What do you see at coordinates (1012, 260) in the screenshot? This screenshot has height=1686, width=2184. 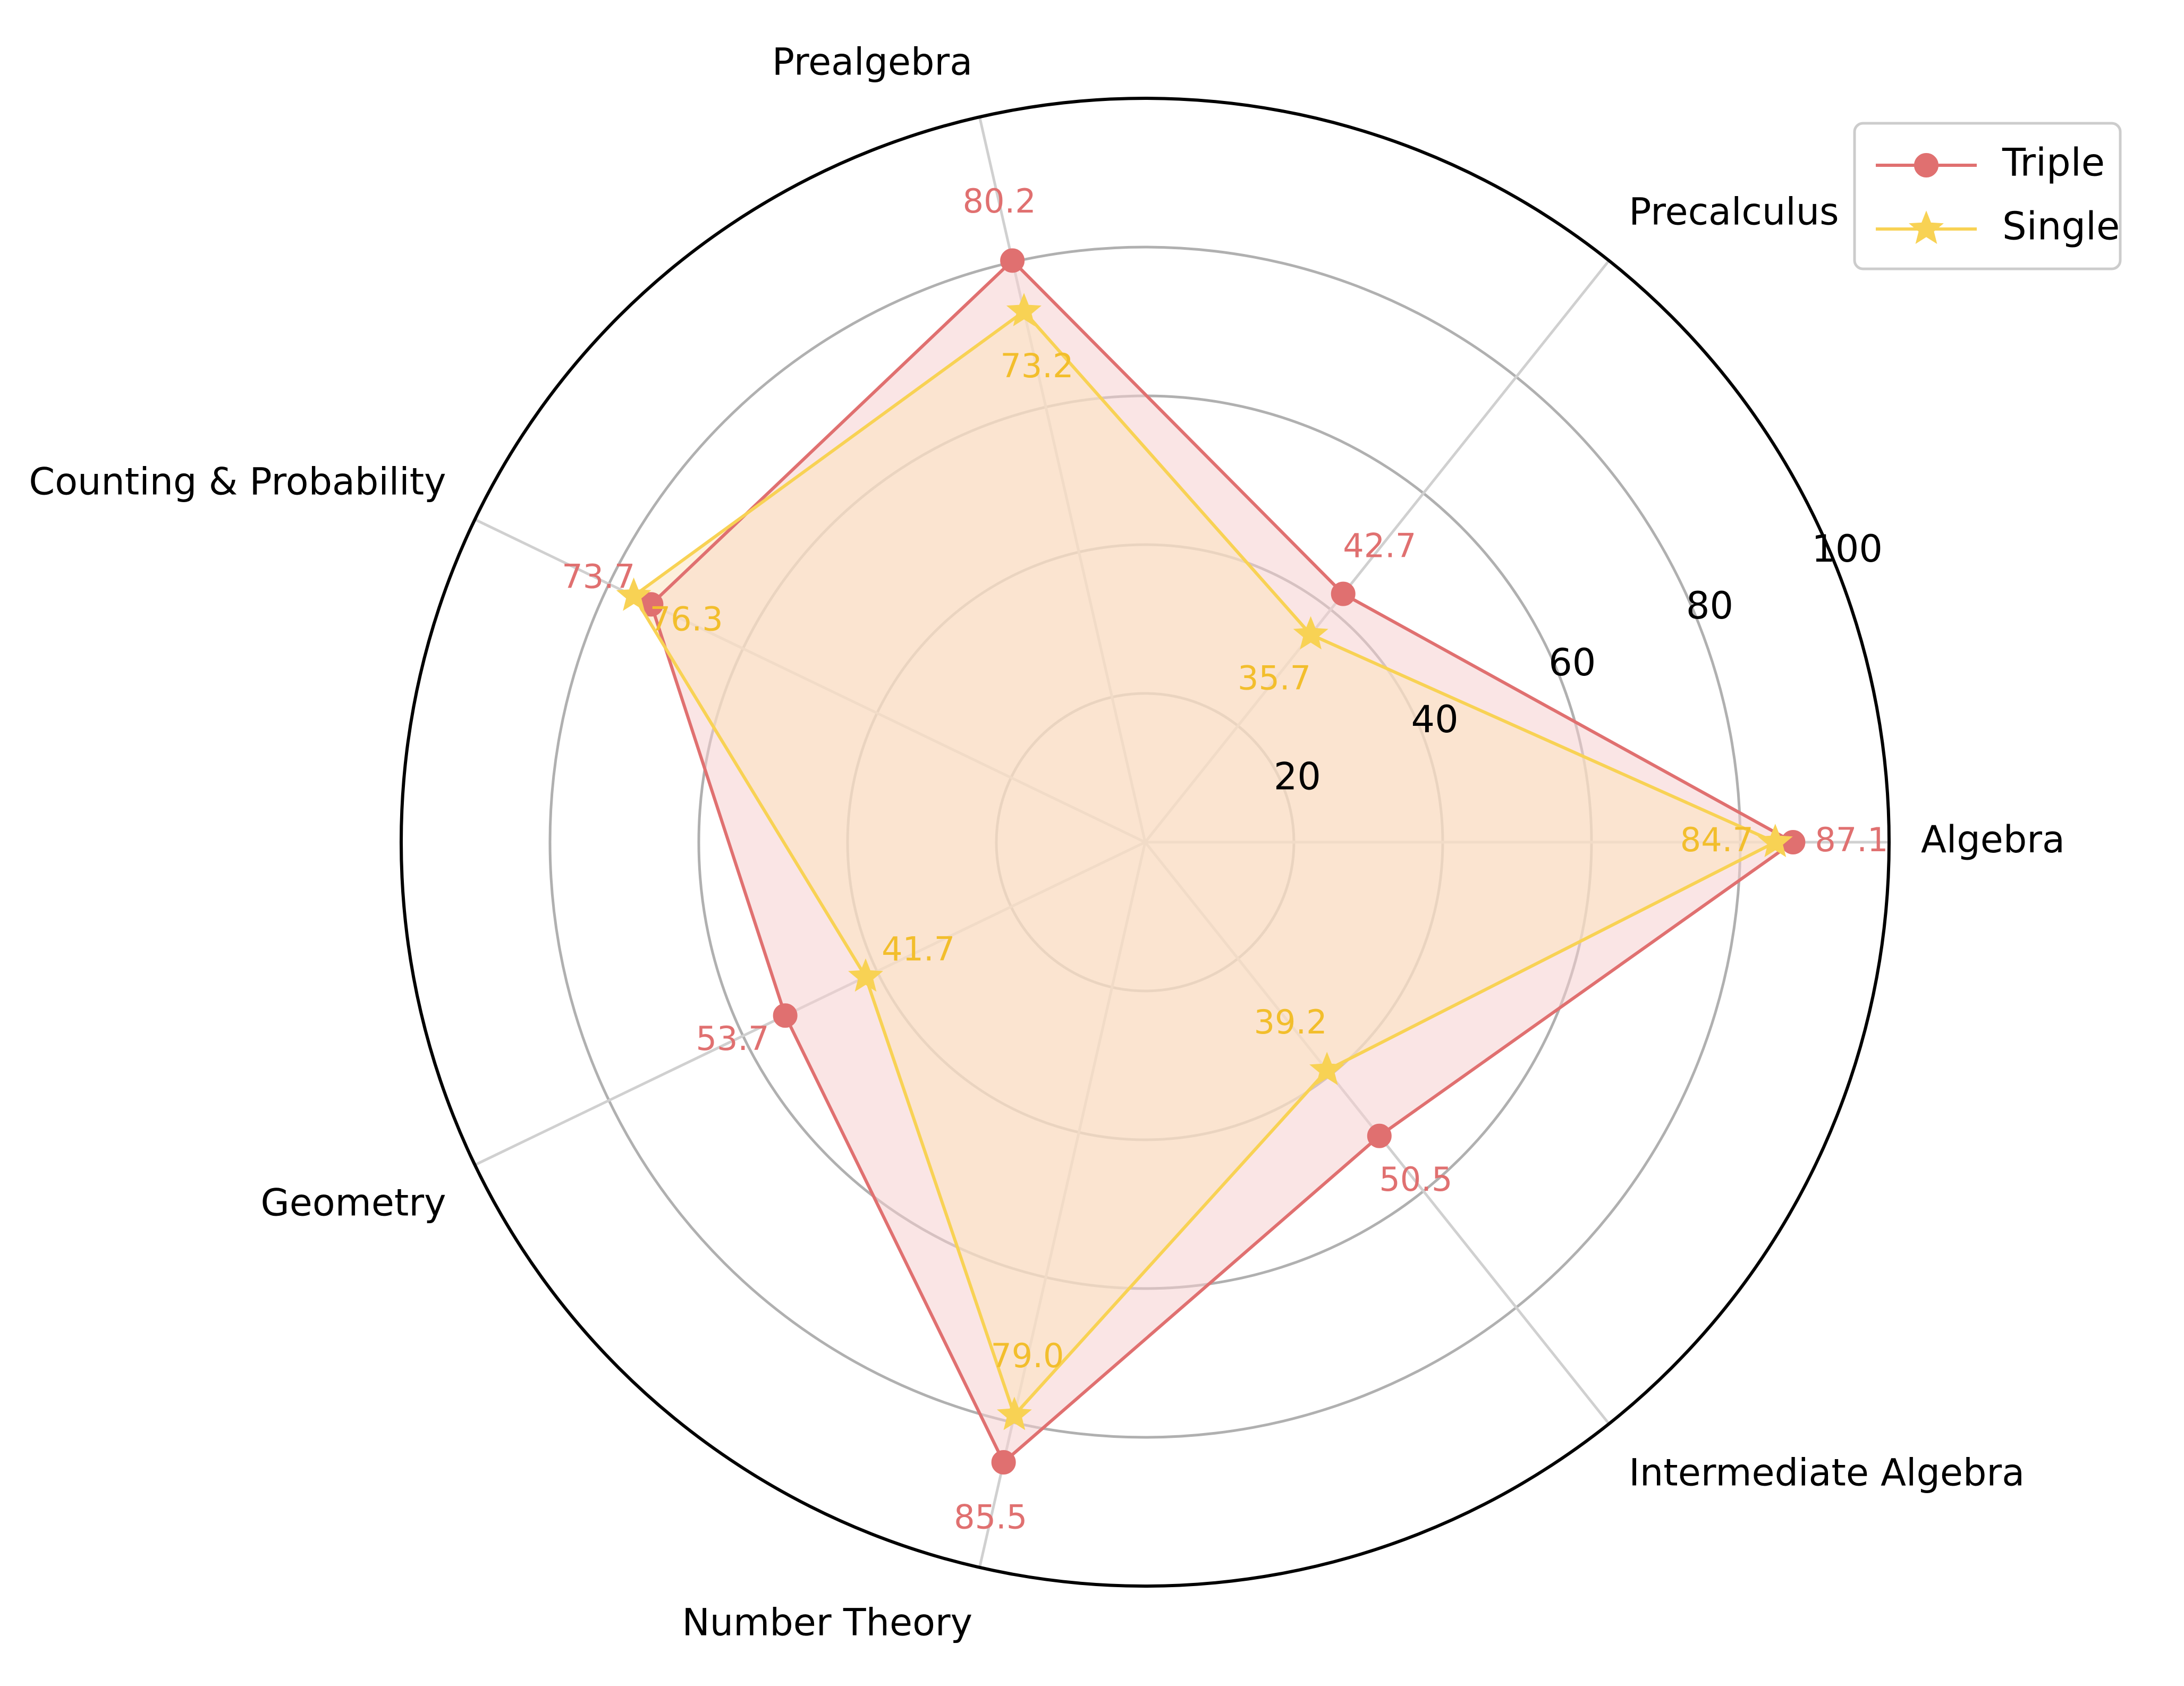 I see `data-point-triple-prealgebra` at bounding box center [1012, 260].